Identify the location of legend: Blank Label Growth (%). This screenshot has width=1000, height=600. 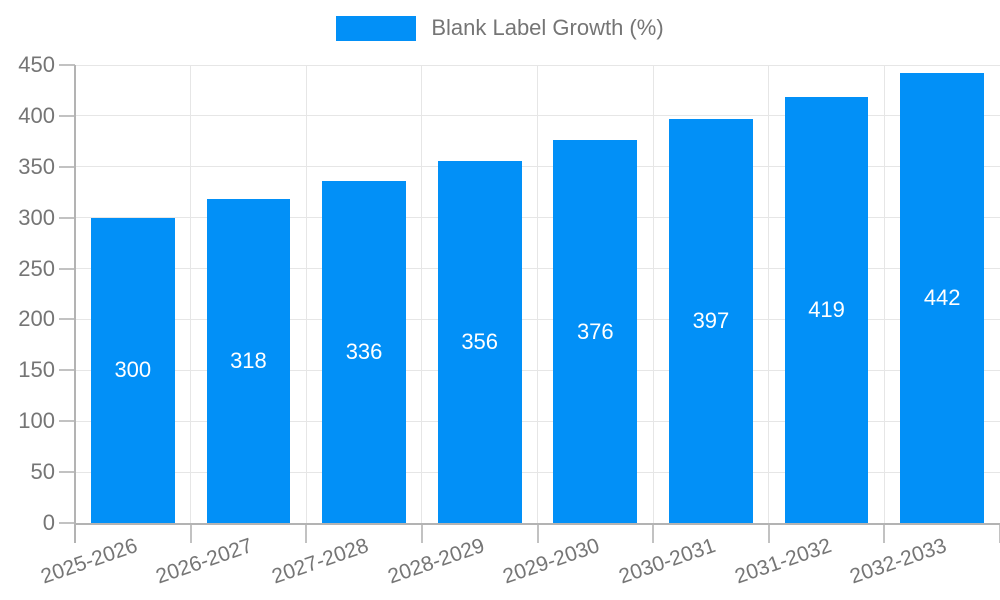
(500, 28).